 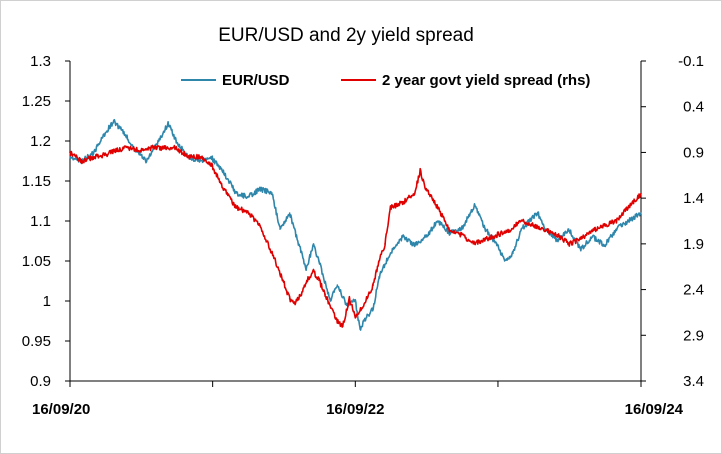 I want to click on right-axis: -0.1 0.4 0.9 1.4 1.9 2.4 2.9 3.4, so click(x=672, y=221).